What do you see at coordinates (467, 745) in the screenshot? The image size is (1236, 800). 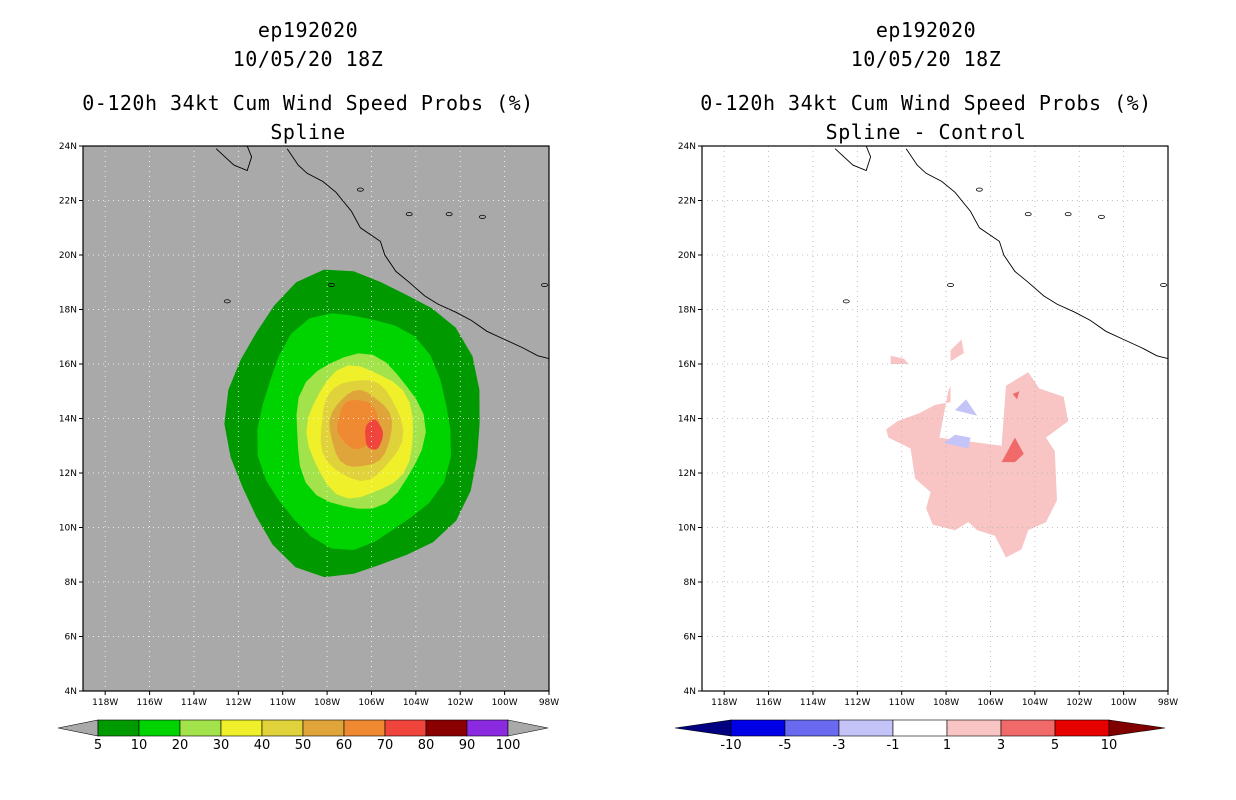 I see `left-colorbar-label: 90` at bounding box center [467, 745].